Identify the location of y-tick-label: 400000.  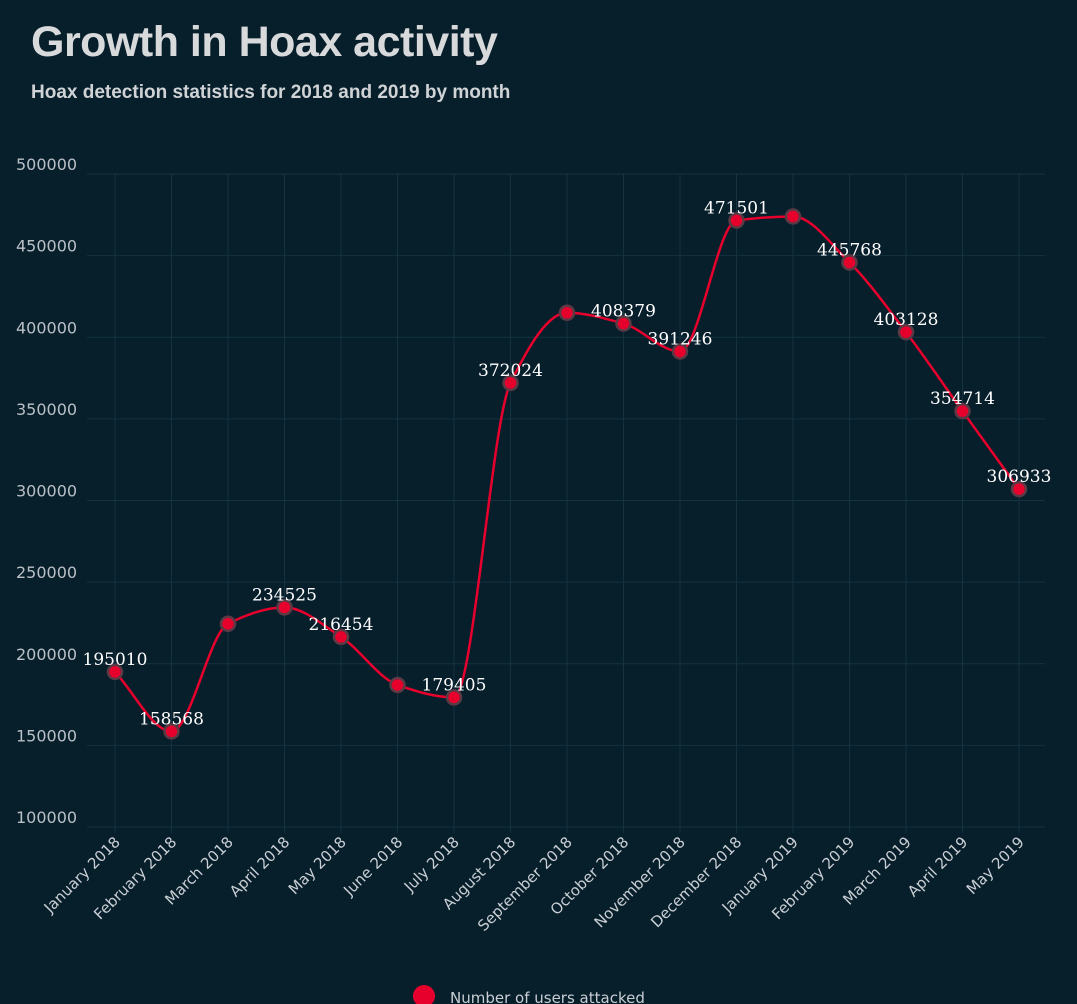
(46, 327).